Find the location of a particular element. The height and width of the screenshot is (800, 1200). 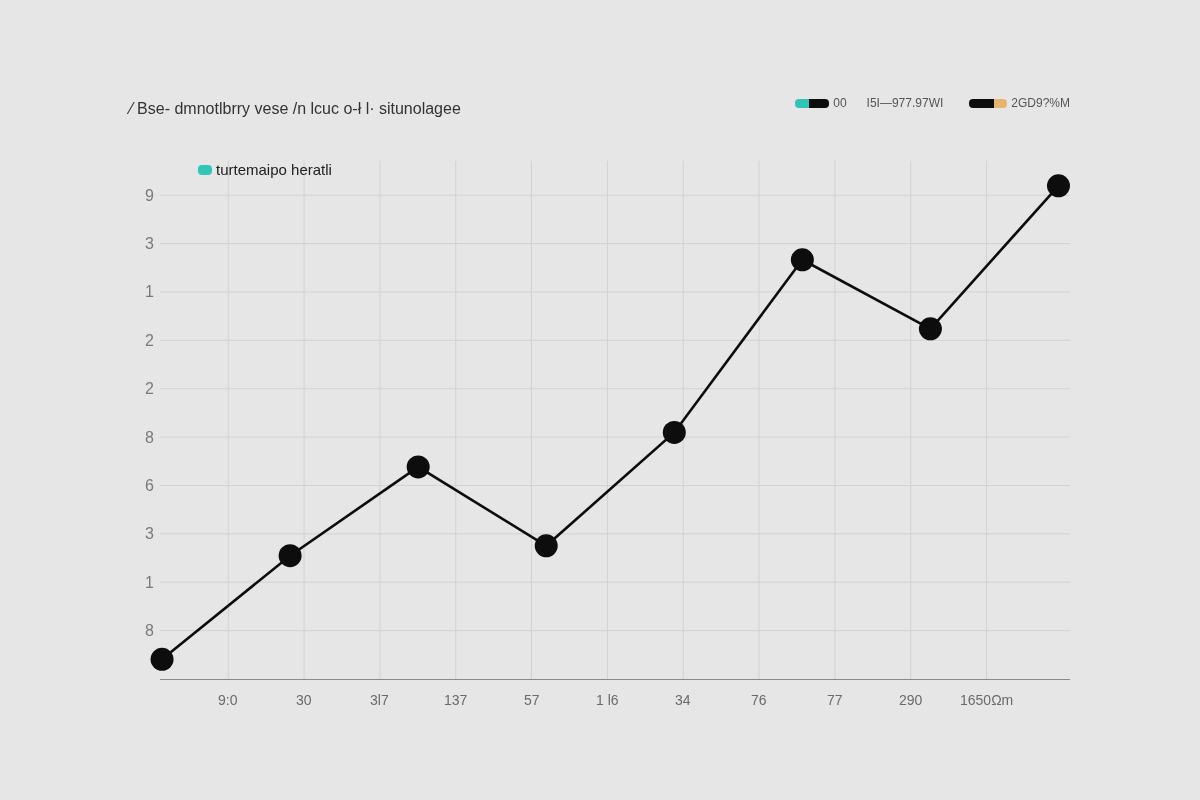

text: 6 is located at coordinates (149, 485).